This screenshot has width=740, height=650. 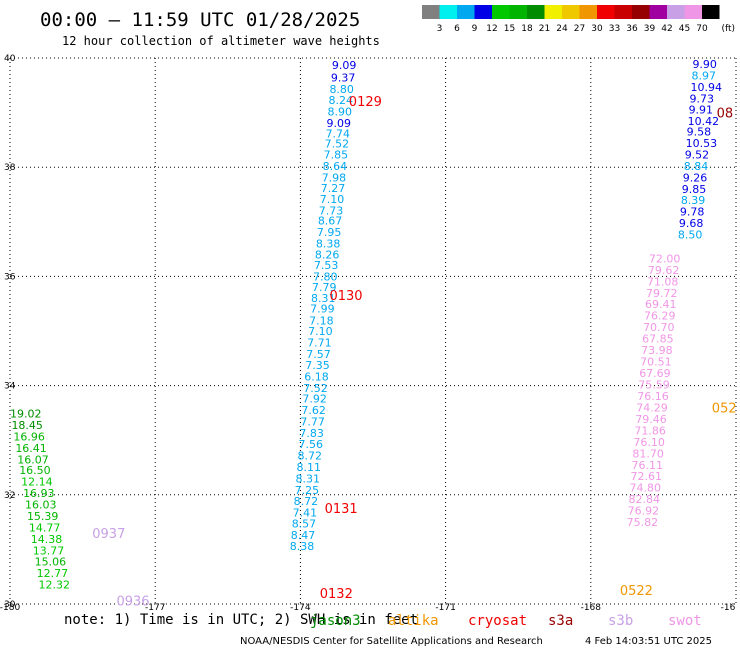 What do you see at coordinates (200, 20) in the screenshot?
I see `chart-title: 00:00 – 11:59 UTC 01/28/2025` at bounding box center [200, 20].